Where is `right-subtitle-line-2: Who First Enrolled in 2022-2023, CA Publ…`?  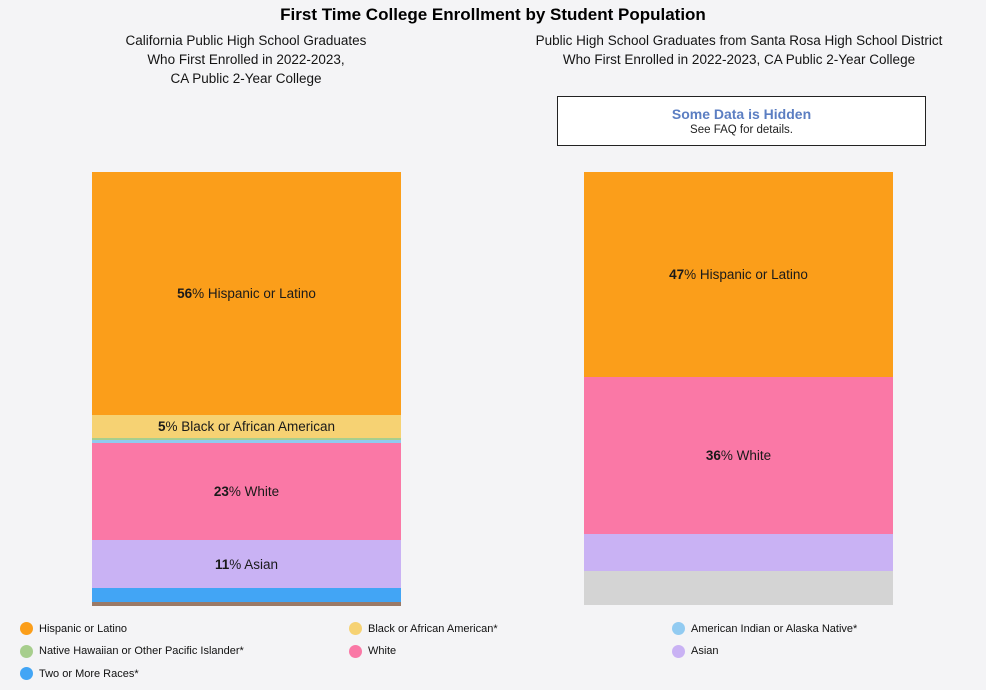 right-subtitle-line-2: Who First Enrolled in 2022-2023, CA Publ… is located at coordinates (739, 59).